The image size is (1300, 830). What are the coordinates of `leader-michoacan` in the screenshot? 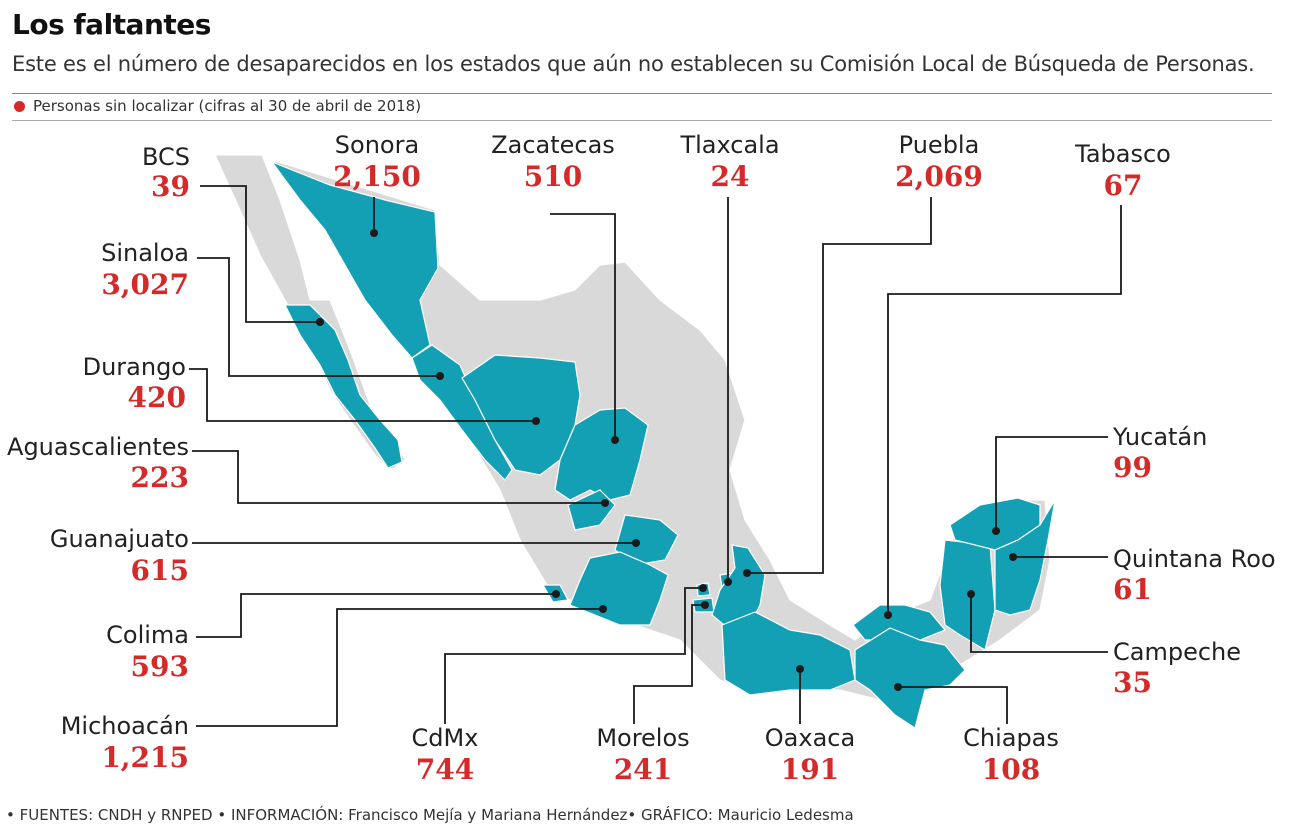 It's located at (399, 667).